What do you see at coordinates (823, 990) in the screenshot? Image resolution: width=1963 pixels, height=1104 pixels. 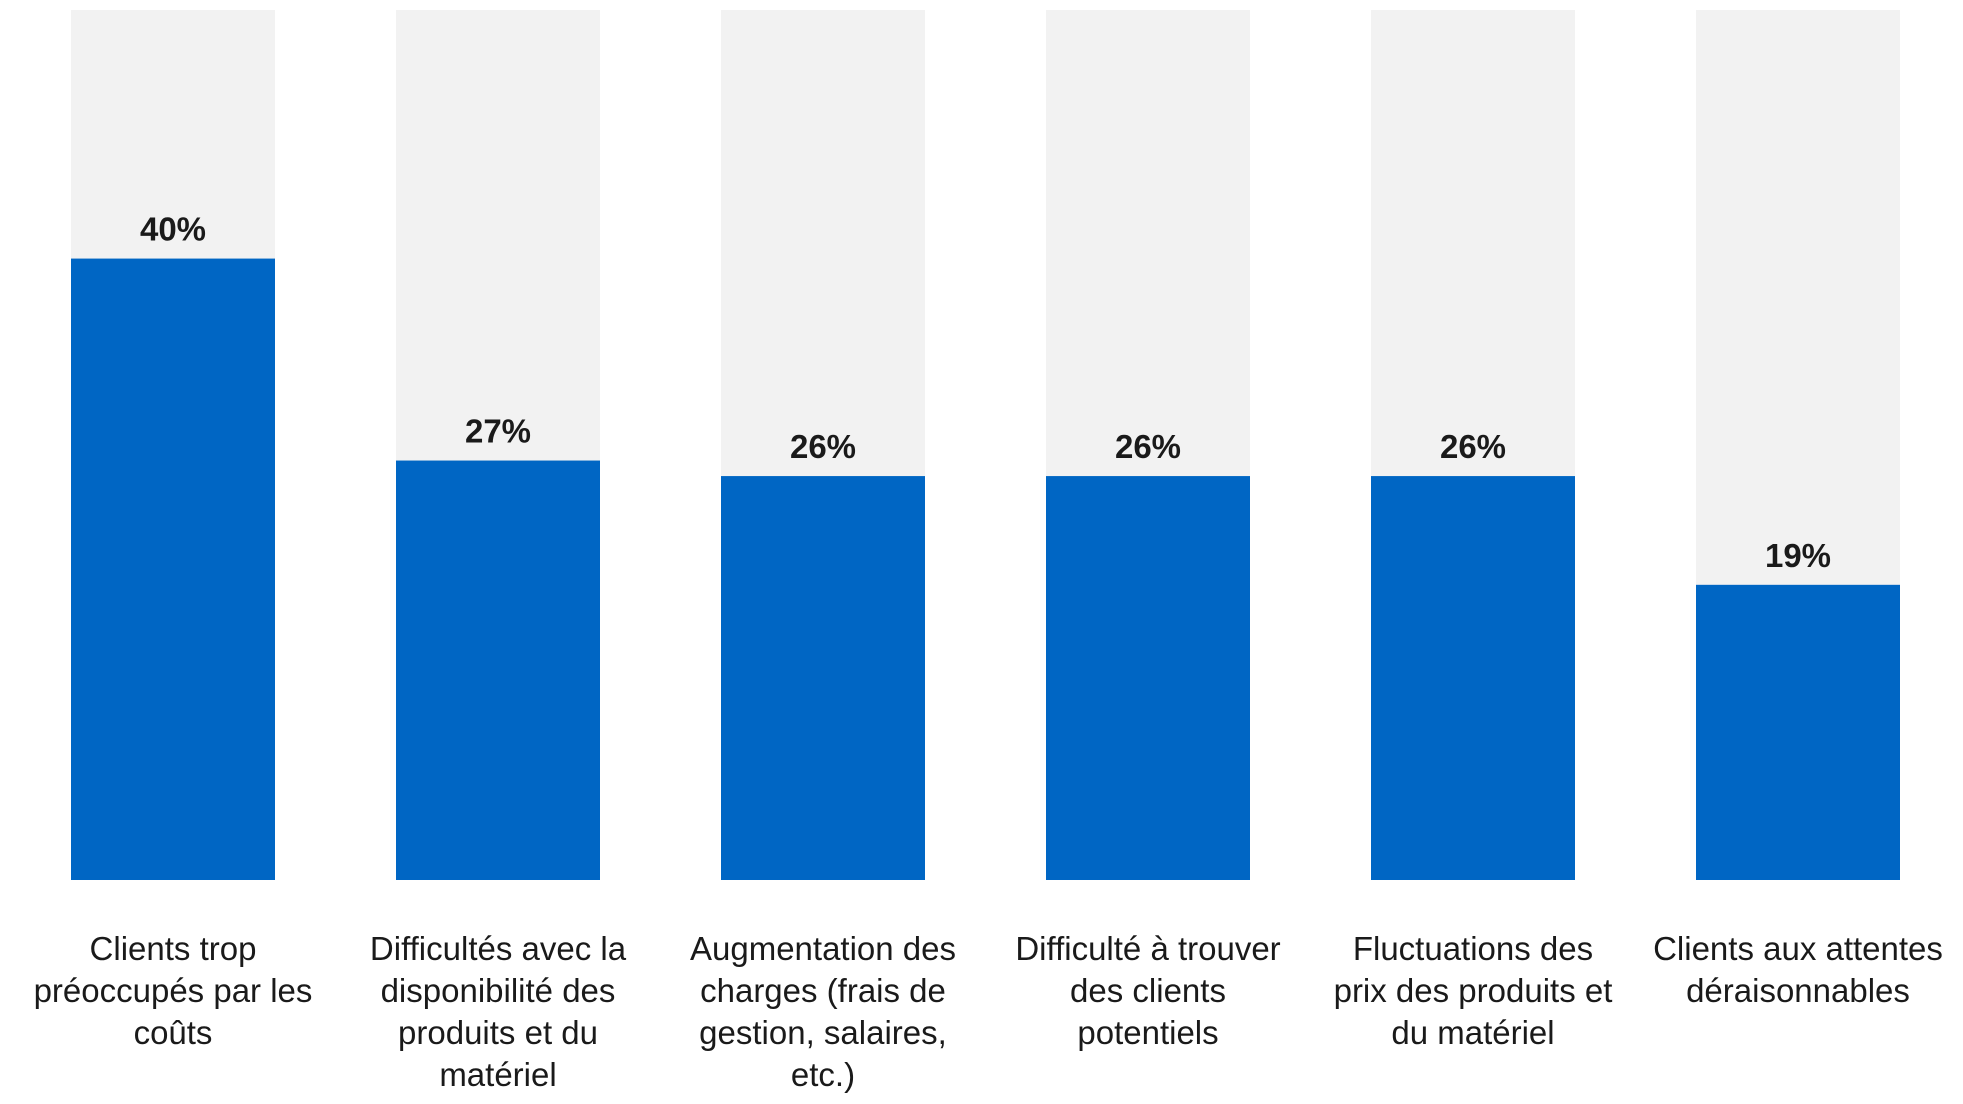 I see `category-label-line: charges (frais de` at bounding box center [823, 990].